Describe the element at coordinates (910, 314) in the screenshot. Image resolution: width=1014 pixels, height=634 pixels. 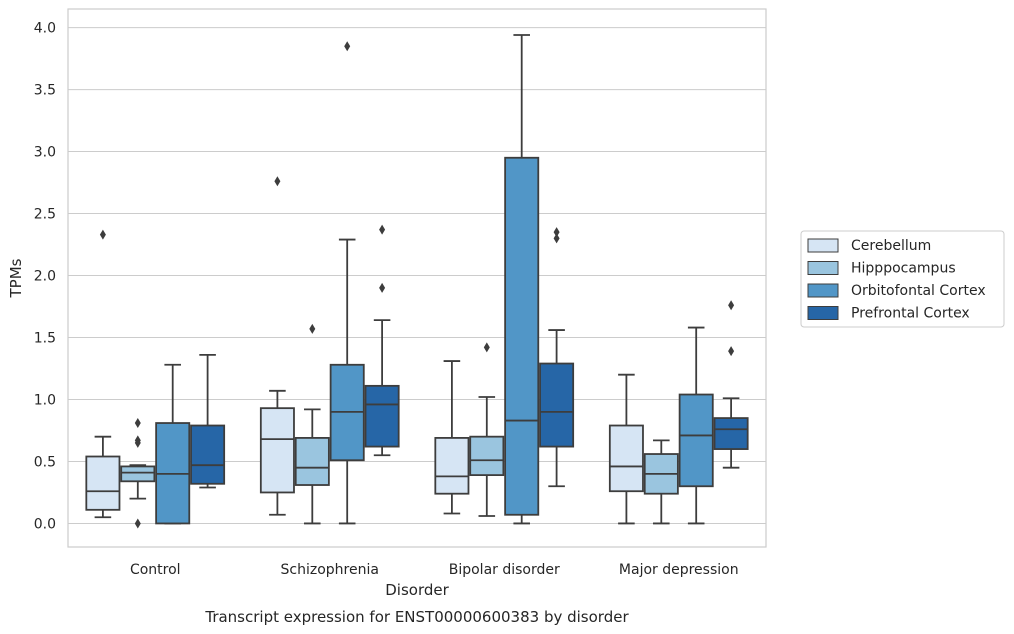
I see `legend-entry: Prefrontal Cortex` at that location.